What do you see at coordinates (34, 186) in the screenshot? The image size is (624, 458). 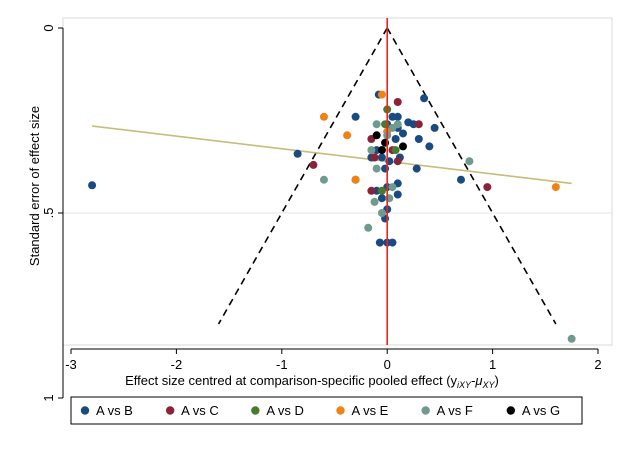 I see `y-axis-title: Standard error of effect size` at bounding box center [34, 186].